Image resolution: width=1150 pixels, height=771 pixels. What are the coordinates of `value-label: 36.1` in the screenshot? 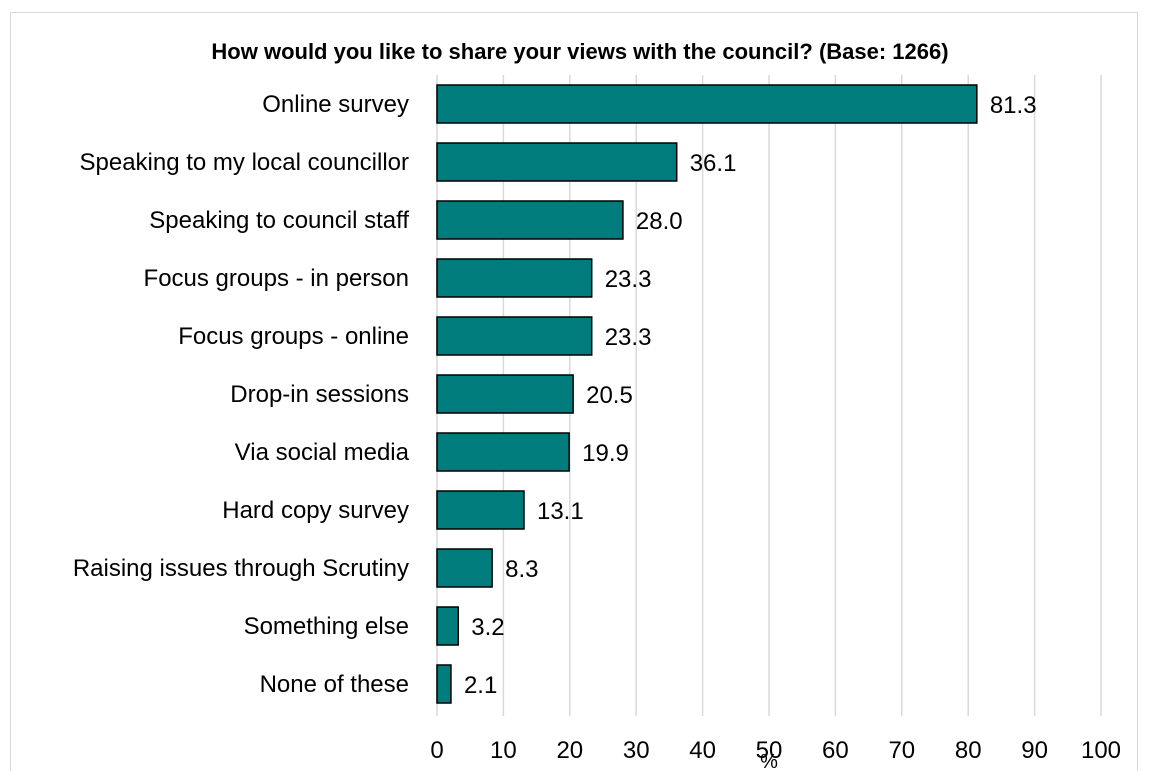 It's located at (713, 163).